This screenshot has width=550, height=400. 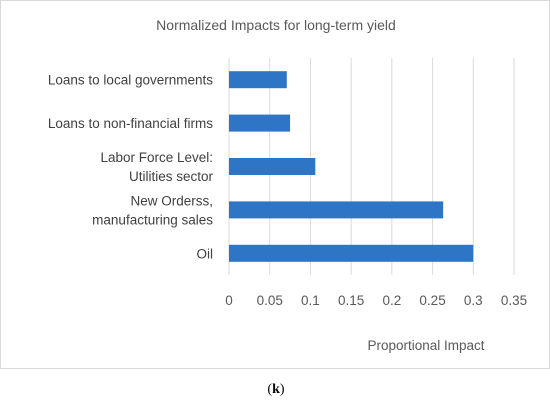 What do you see at coordinates (351, 300) in the screenshot?
I see `x-tick-label: 0.15` at bounding box center [351, 300].